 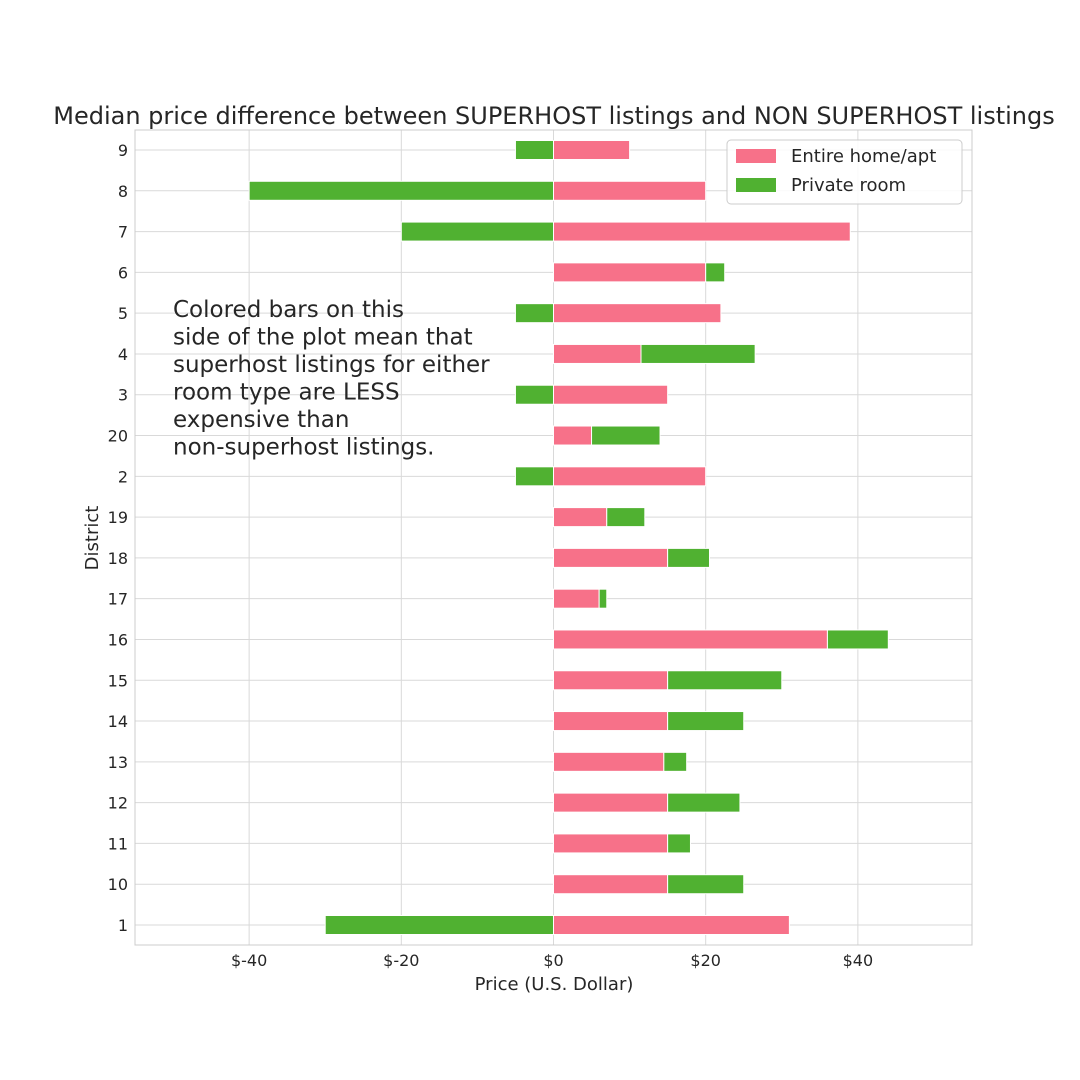 What do you see at coordinates (554, 984) in the screenshot?
I see `x-axis-label: Price (U.S. Dollar)` at bounding box center [554, 984].